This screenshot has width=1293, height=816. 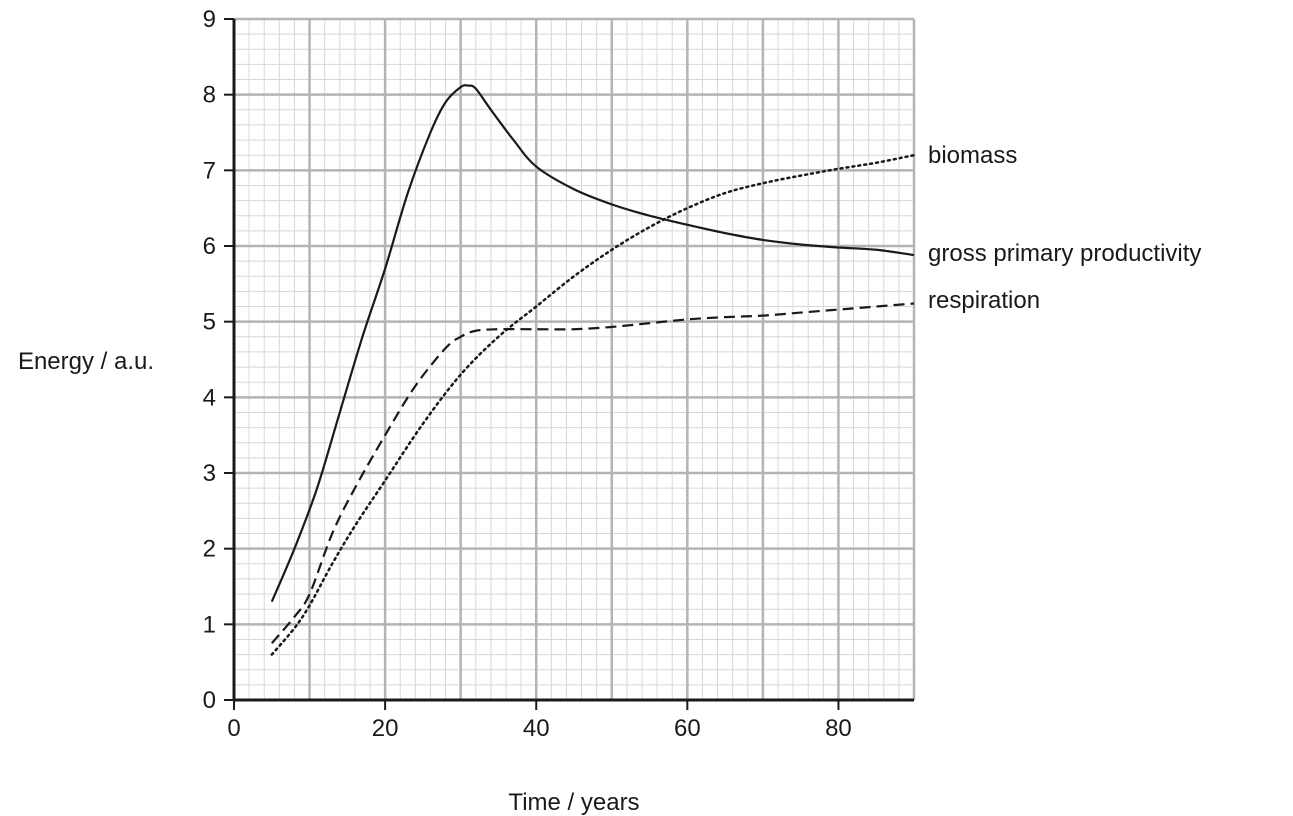 What do you see at coordinates (86, 361) in the screenshot?
I see `y-axis-title: Energy / a.u.` at bounding box center [86, 361].